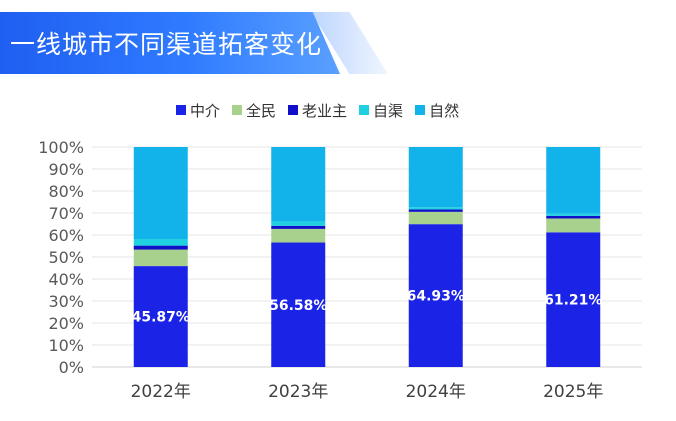  What do you see at coordinates (573, 392) in the screenshot?
I see `x-tick-label: 2025年` at bounding box center [573, 392].